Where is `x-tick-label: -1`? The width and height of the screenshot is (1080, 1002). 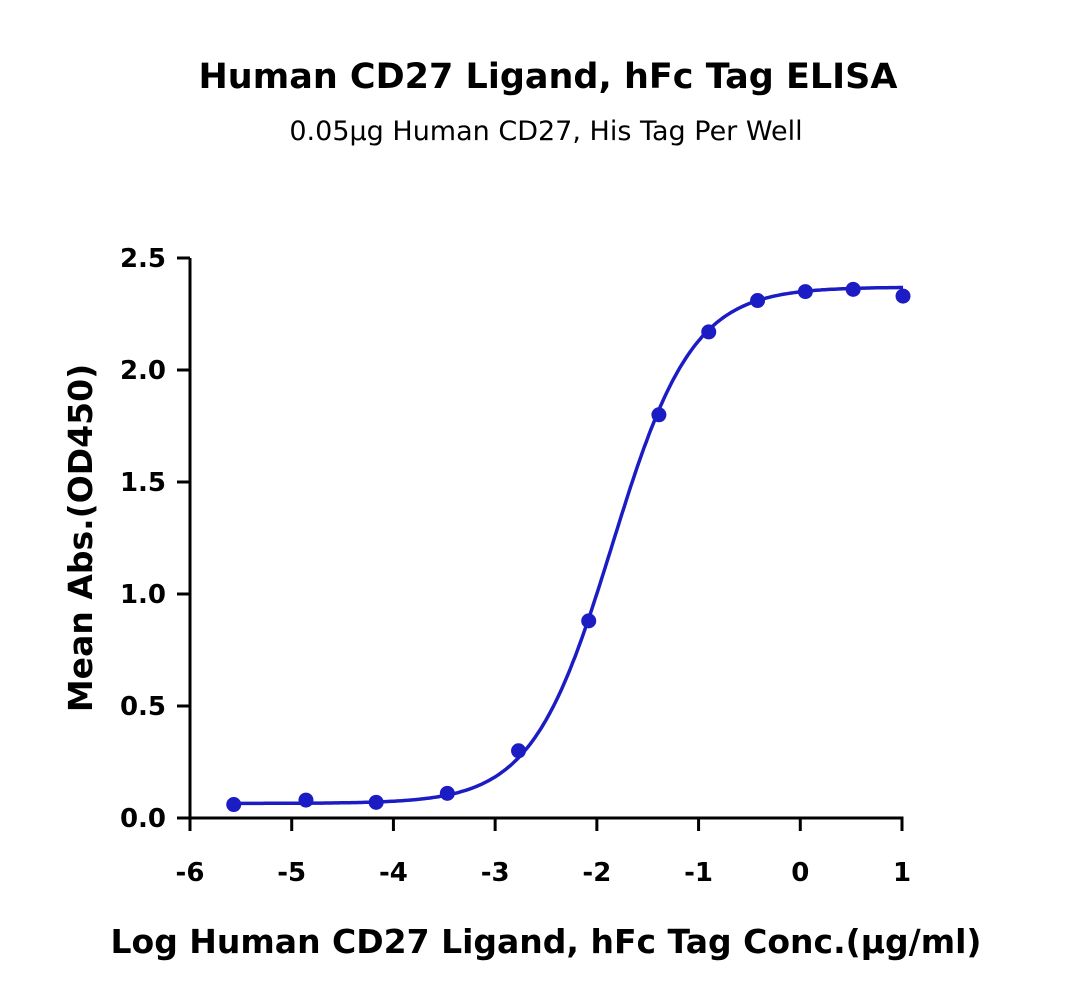 x-tick-label: -1 is located at coordinates (698, 873).